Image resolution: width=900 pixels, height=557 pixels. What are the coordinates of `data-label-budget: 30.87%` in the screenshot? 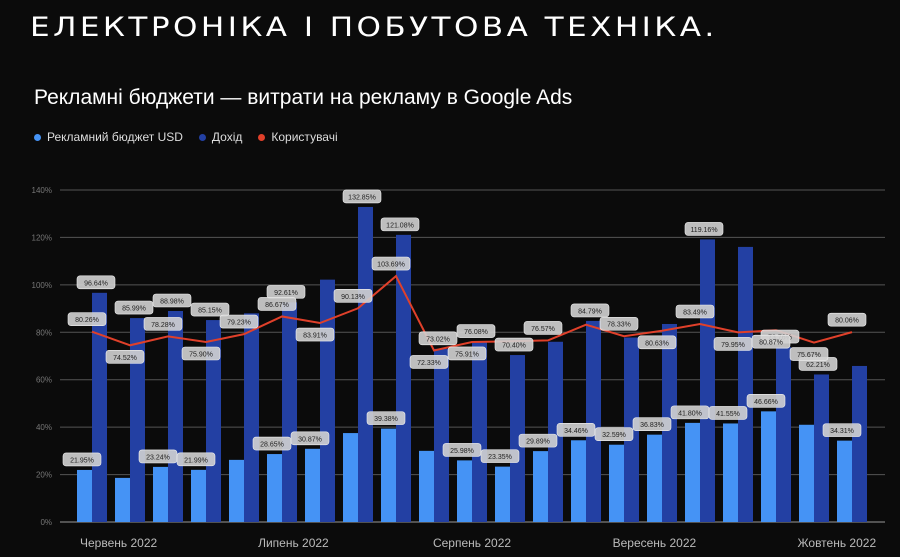 It's located at (310, 438).